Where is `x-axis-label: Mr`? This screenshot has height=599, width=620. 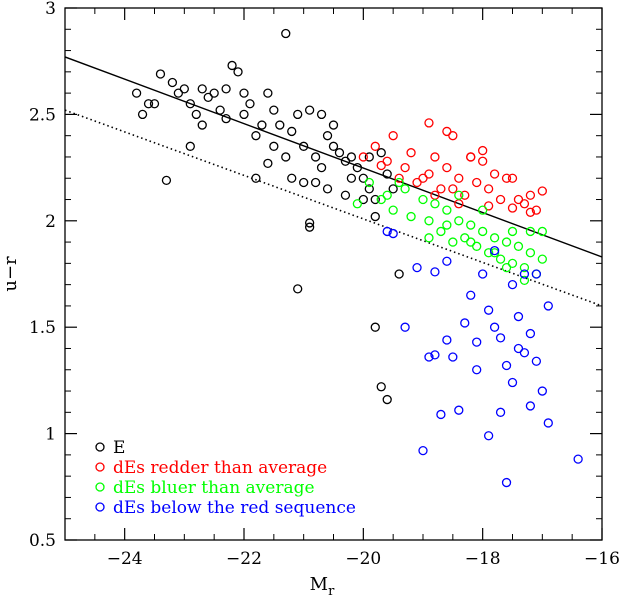 x-axis-label: Mr is located at coordinates (322, 586).